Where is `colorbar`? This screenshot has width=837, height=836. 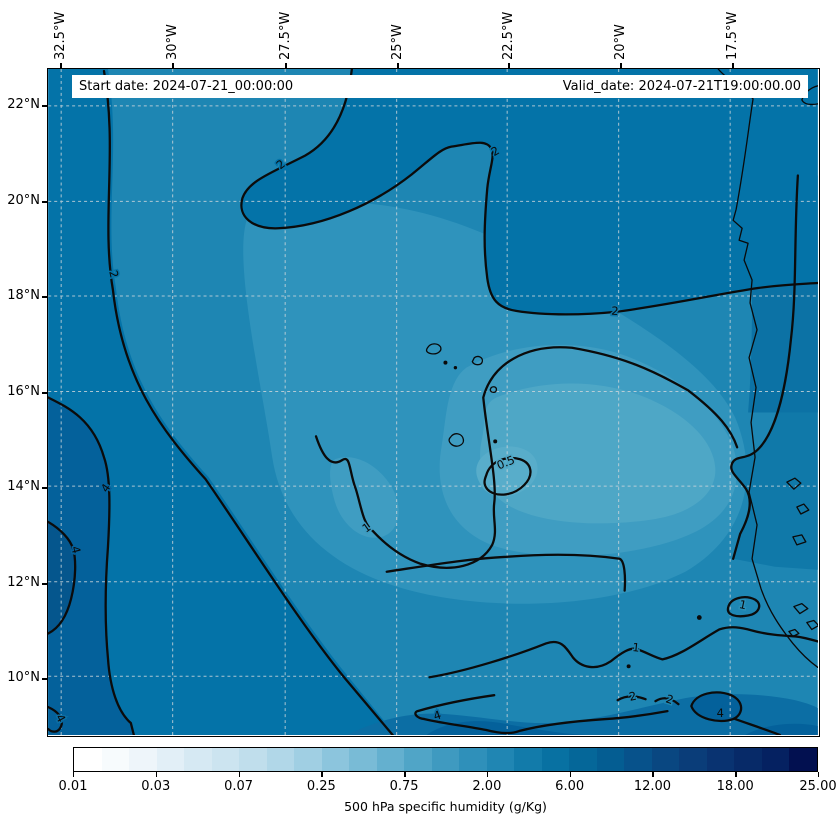 colorbar is located at coordinates (445, 759).